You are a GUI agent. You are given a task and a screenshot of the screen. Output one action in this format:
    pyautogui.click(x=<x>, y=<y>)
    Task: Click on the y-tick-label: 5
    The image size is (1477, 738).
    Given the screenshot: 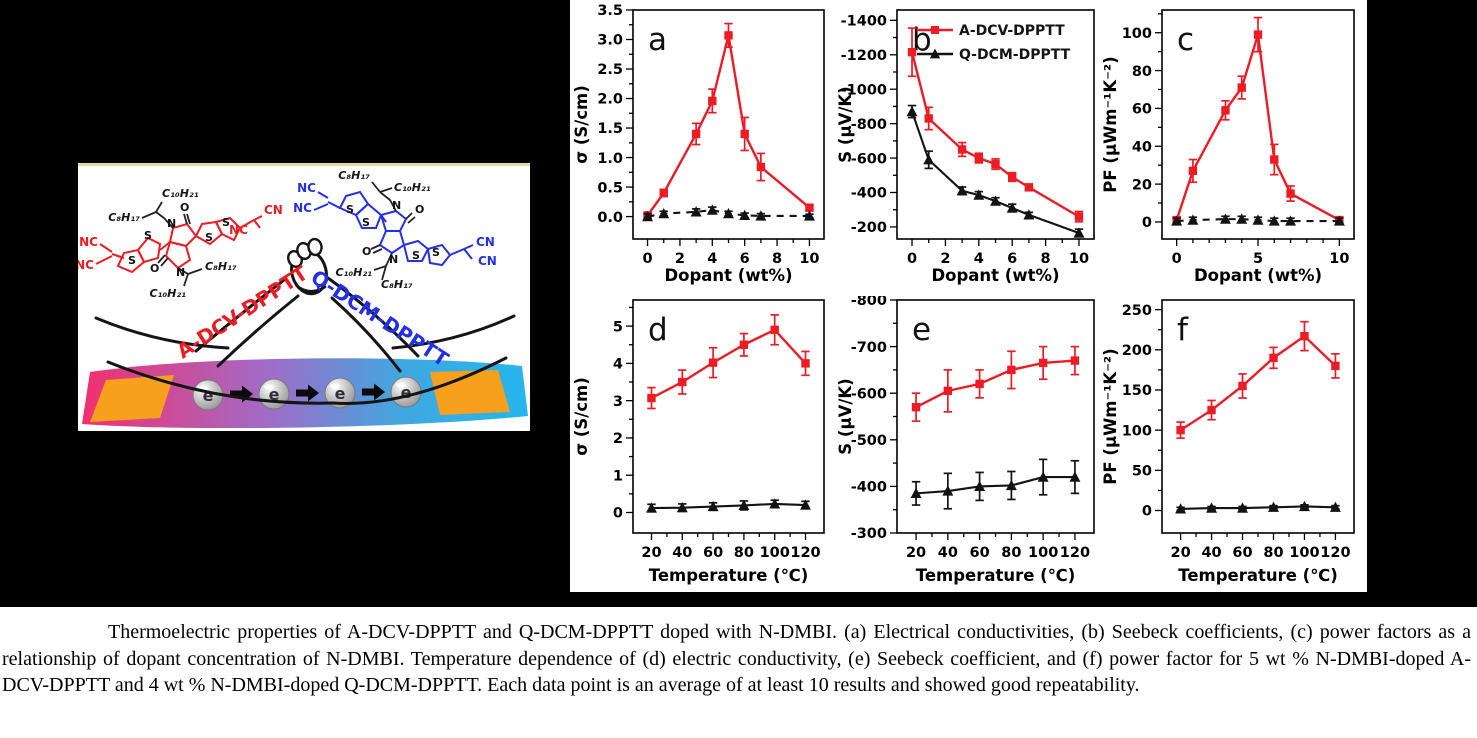 What is the action you would take?
    pyautogui.click(x=618, y=327)
    